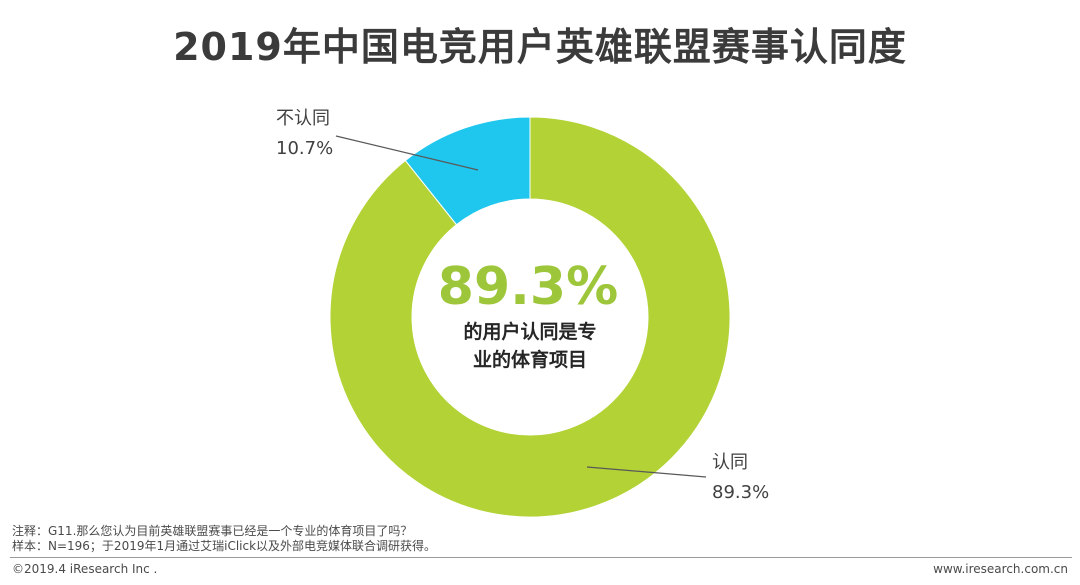 The image size is (1080, 585). What do you see at coordinates (528, 287) in the screenshot?
I see `center-value: 89.3%` at bounding box center [528, 287].